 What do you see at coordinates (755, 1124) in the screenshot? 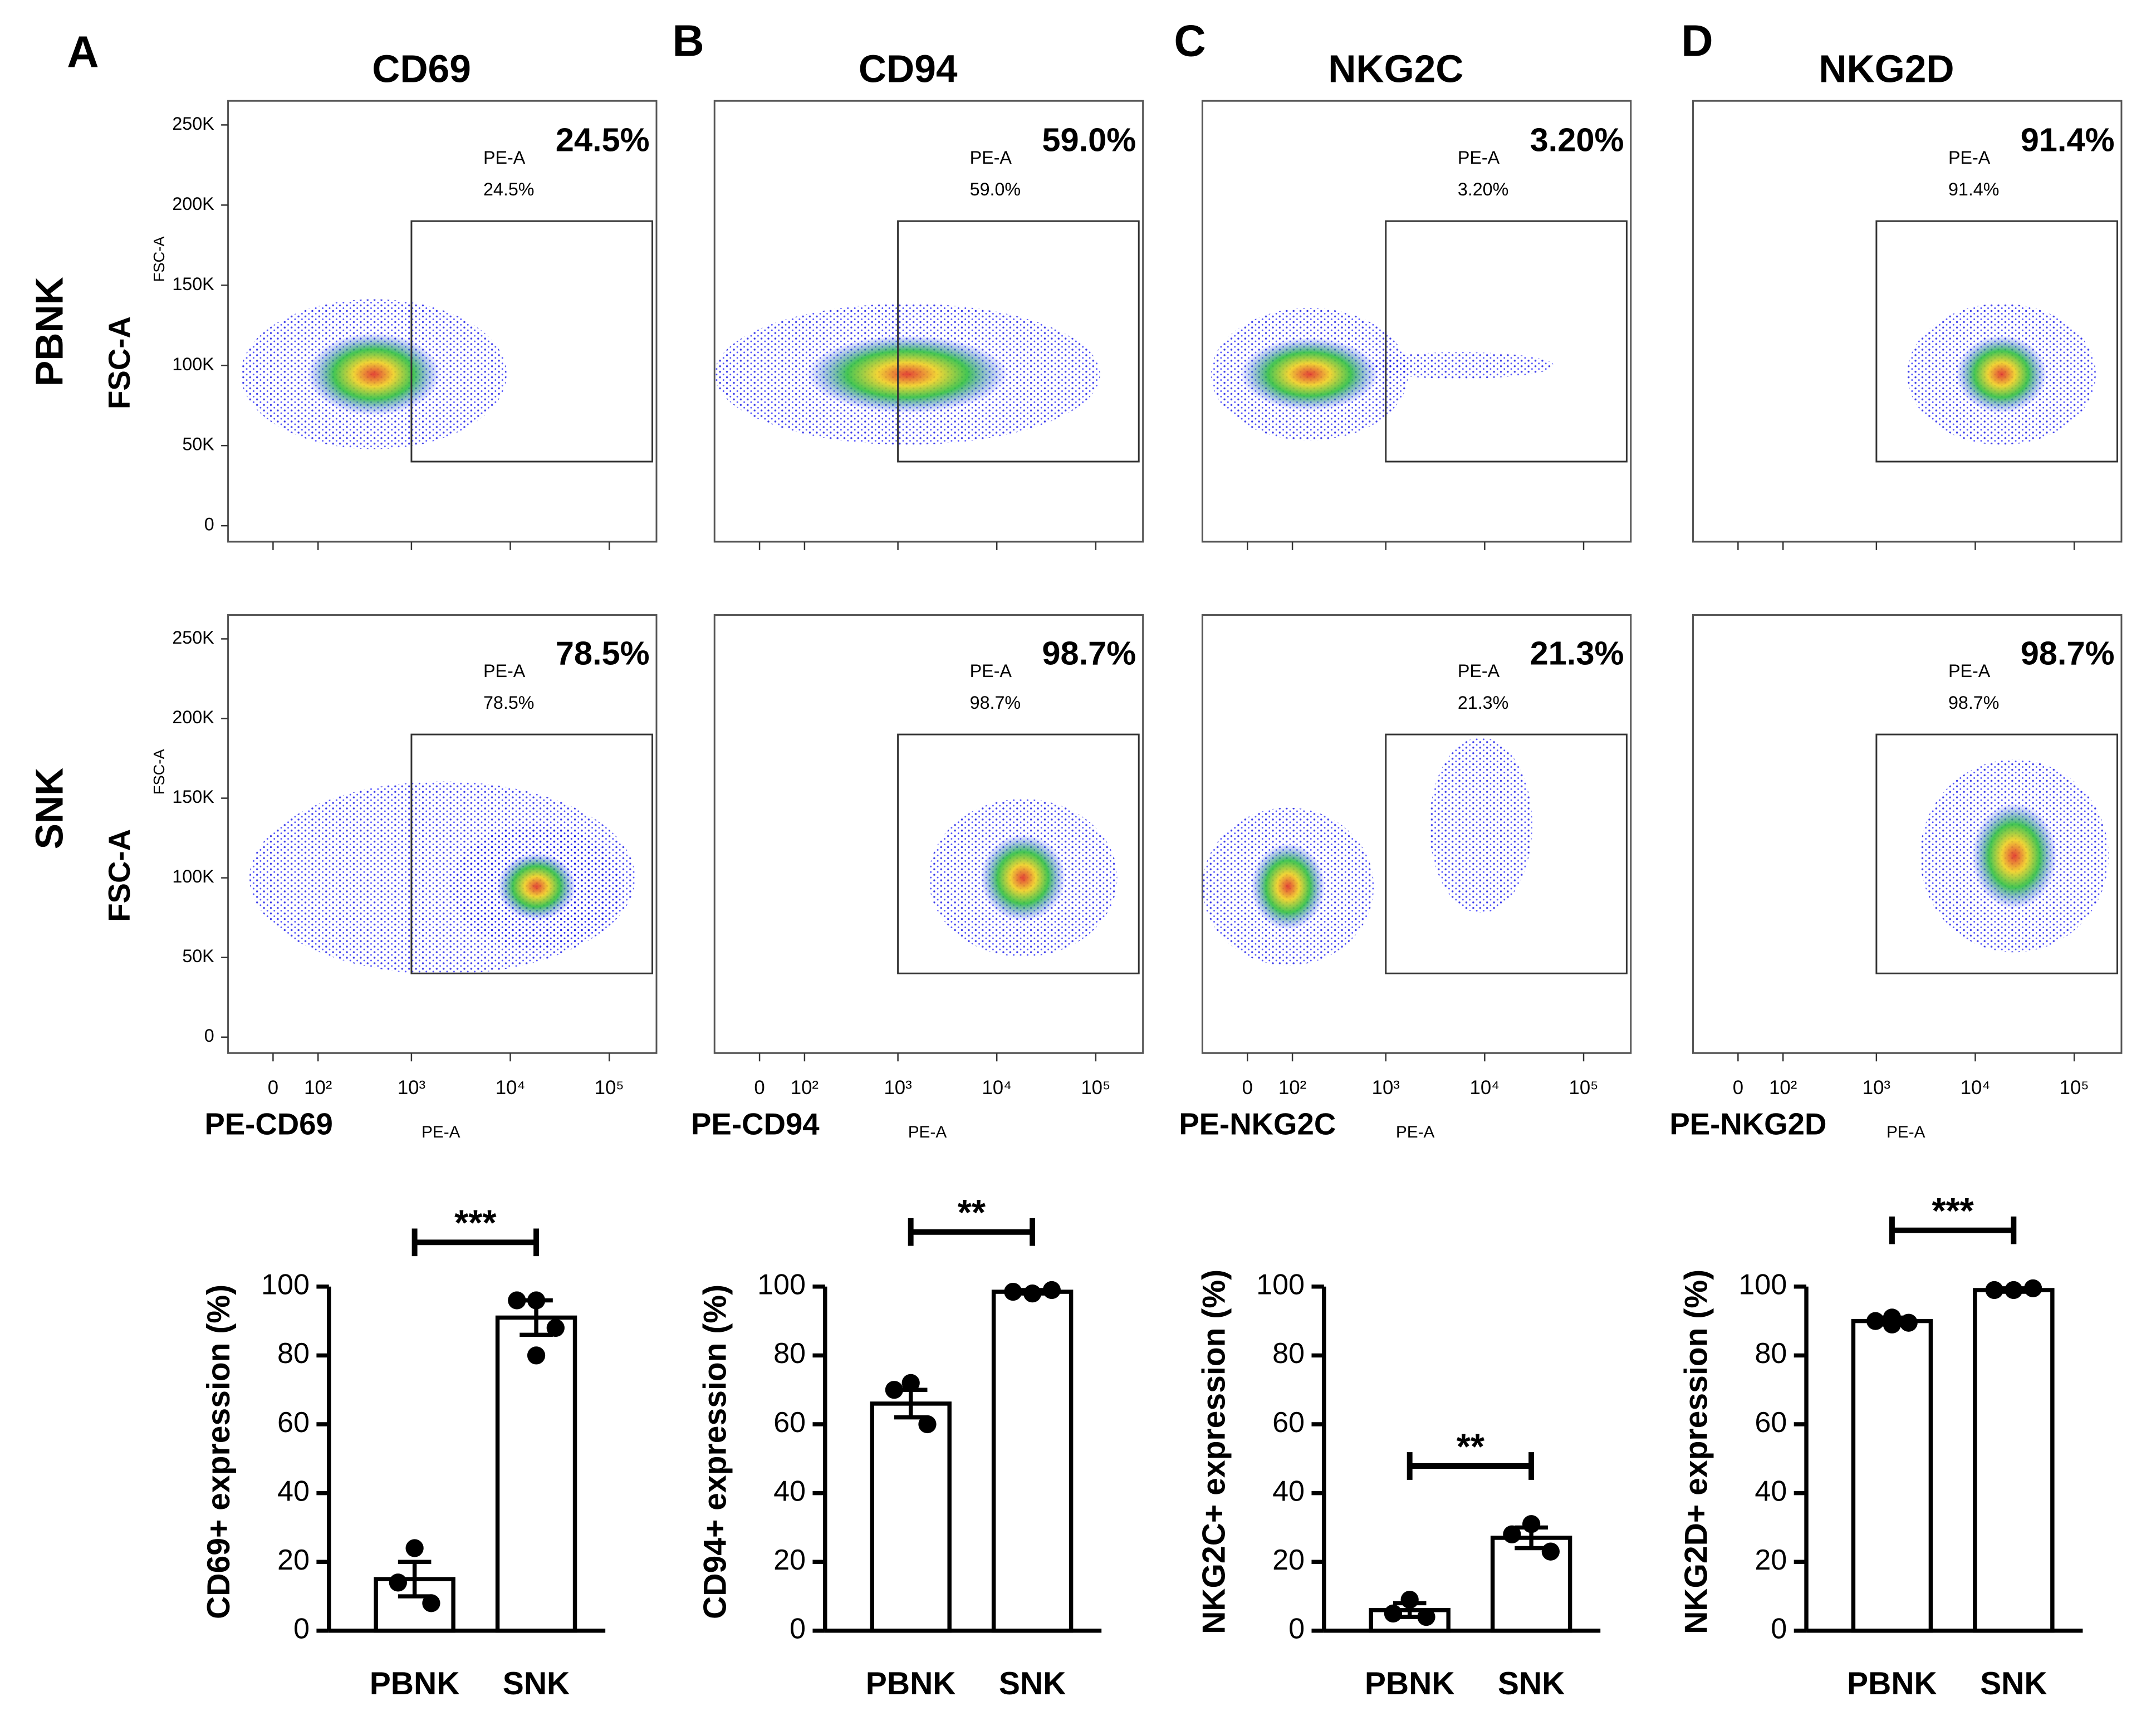
I see `x-axis-label: PE-CD94` at bounding box center [755, 1124].